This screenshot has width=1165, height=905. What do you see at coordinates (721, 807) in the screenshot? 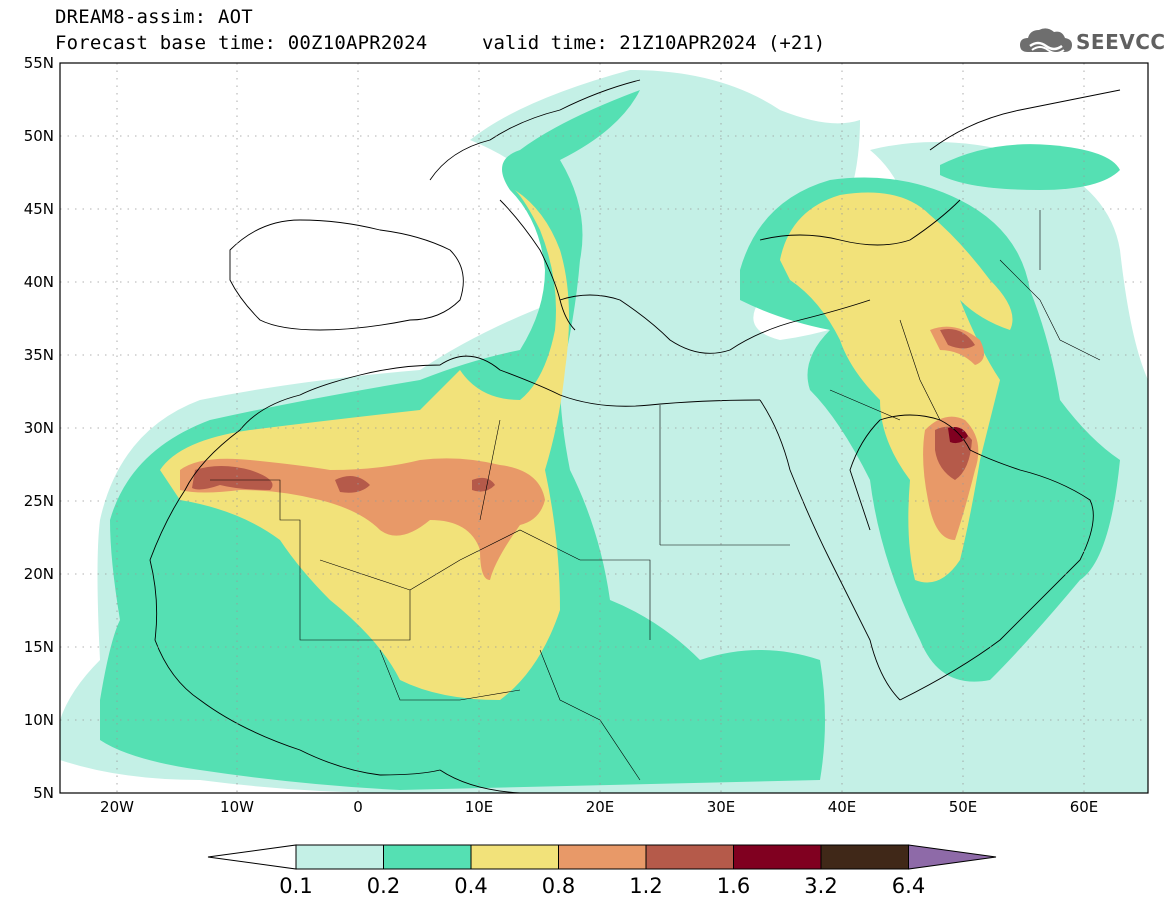
I see `lon-label: 30E` at bounding box center [721, 807].